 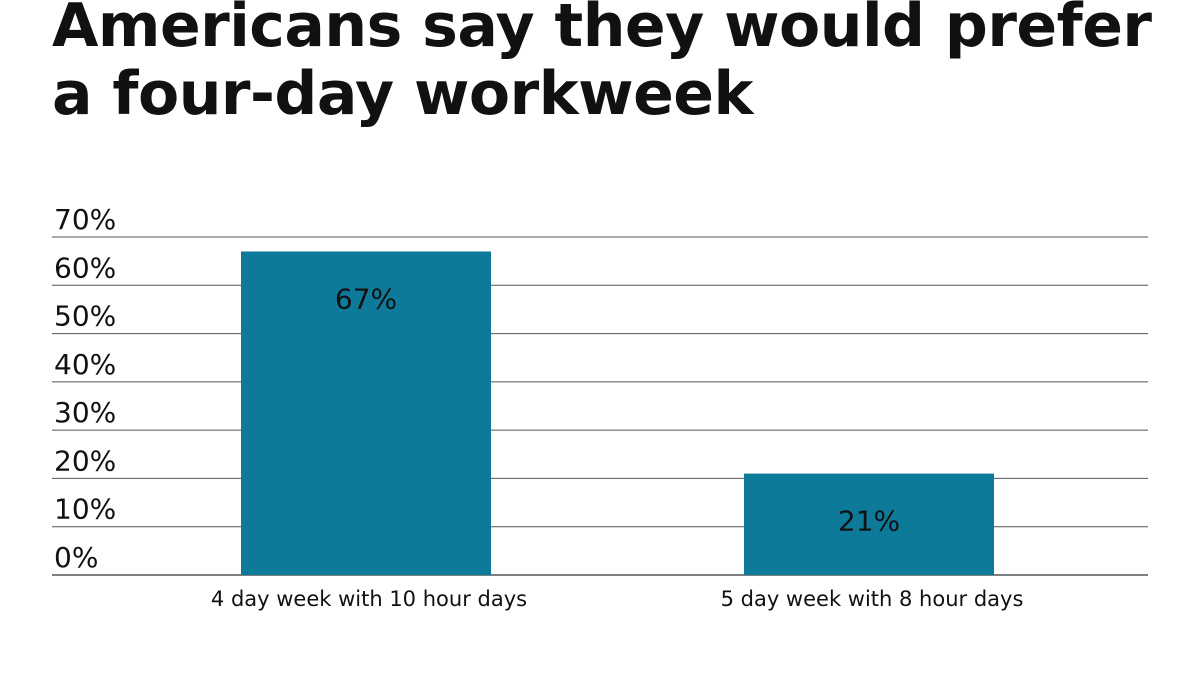 What do you see at coordinates (85, 412) in the screenshot?
I see `y-tick-label: 30%` at bounding box center [85, 412].